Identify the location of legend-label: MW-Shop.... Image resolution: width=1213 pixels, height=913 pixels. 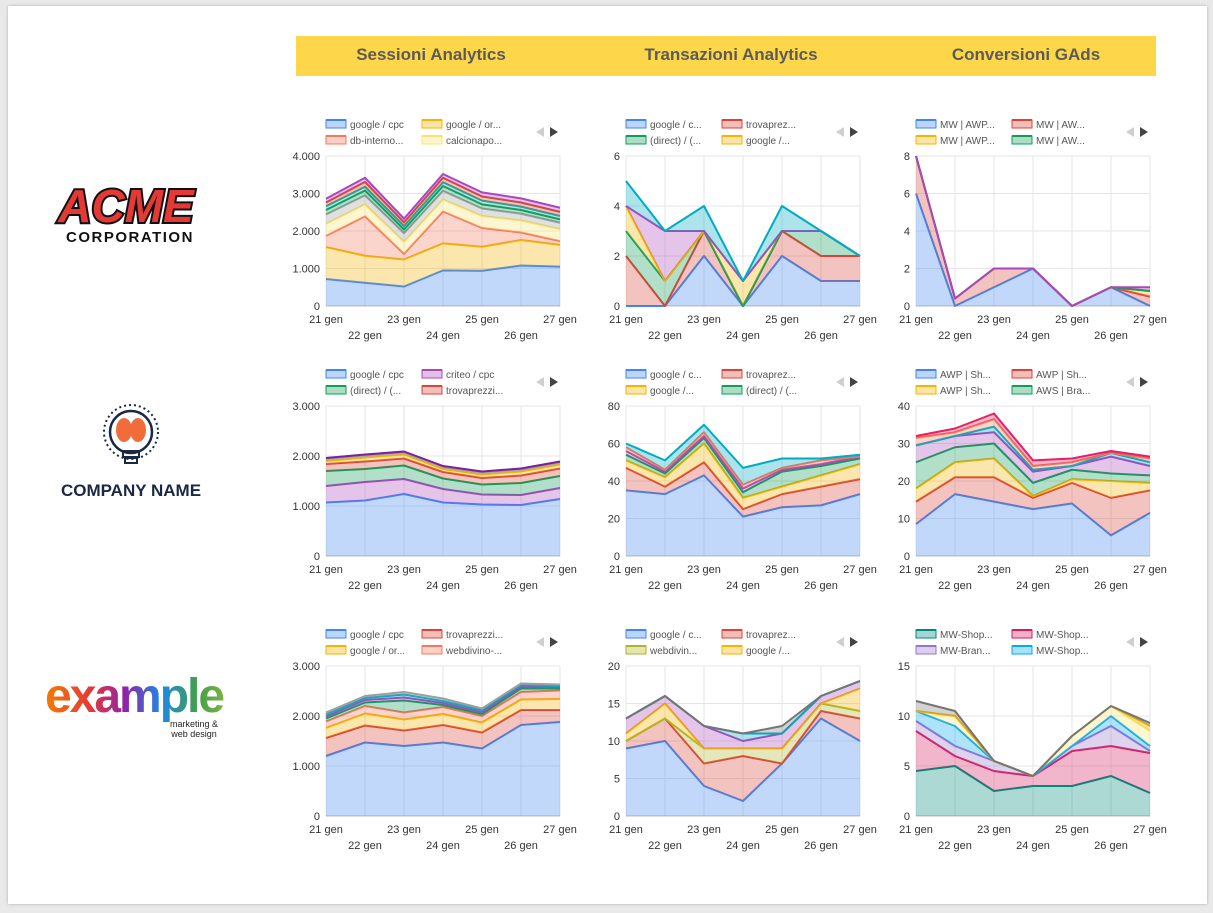
(966, 635).